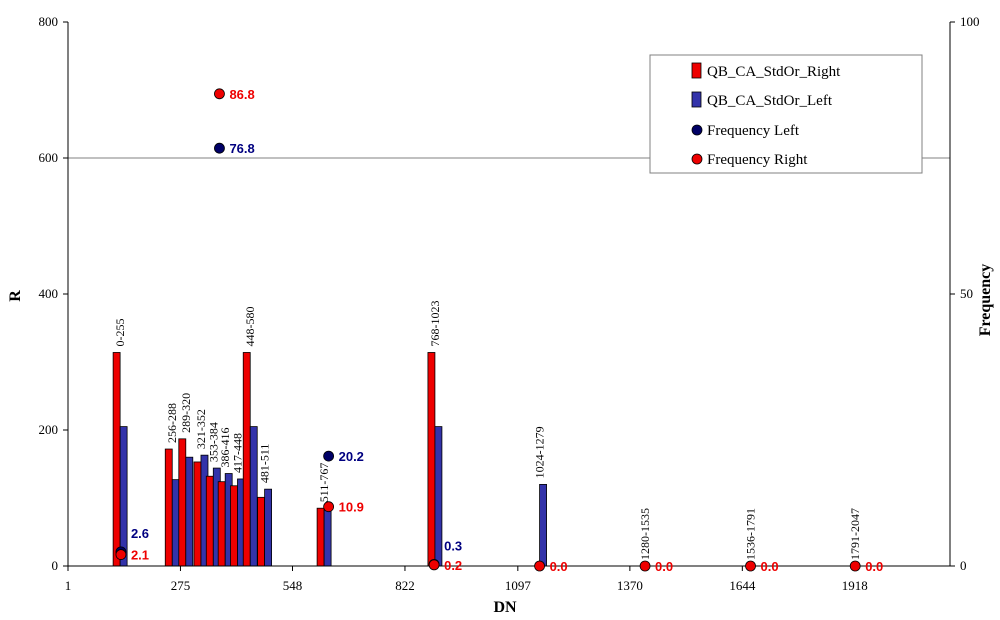  I want to click on frequency-label: 2.1, so click(140, 555).